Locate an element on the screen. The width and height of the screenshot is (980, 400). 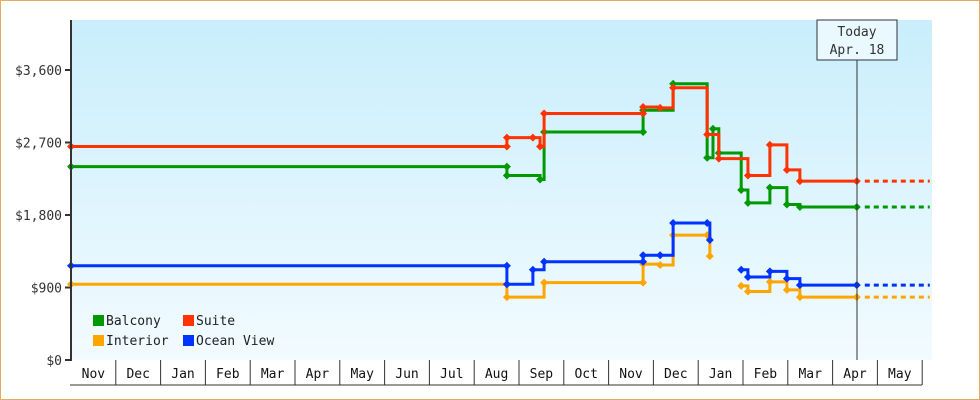
legend-label: Interior is located at coordinates (137, 341).